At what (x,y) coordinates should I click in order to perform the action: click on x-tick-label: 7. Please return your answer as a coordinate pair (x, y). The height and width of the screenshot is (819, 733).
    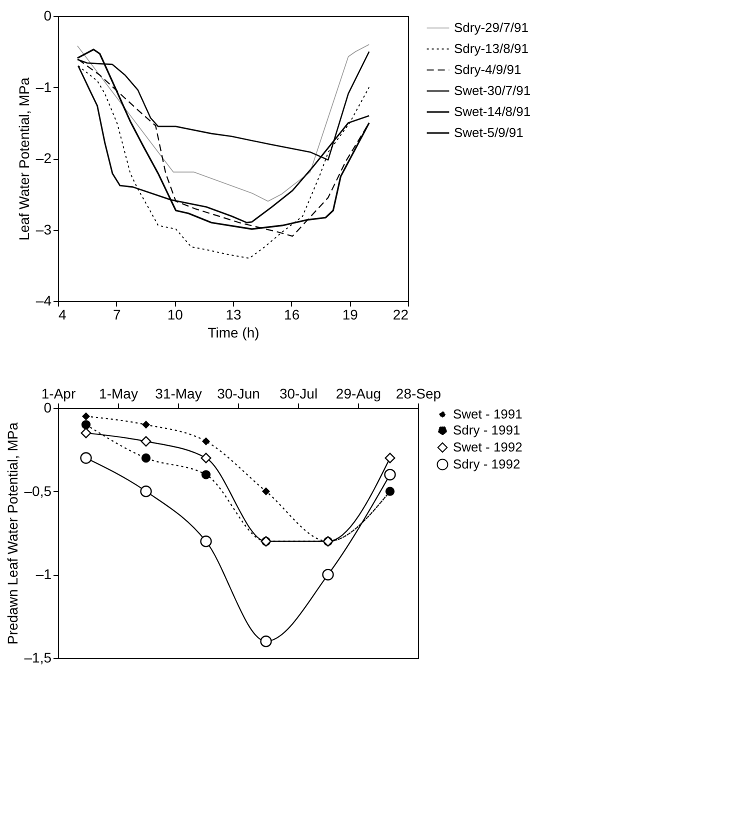
    Looking at the image, I should click on (116, 314).